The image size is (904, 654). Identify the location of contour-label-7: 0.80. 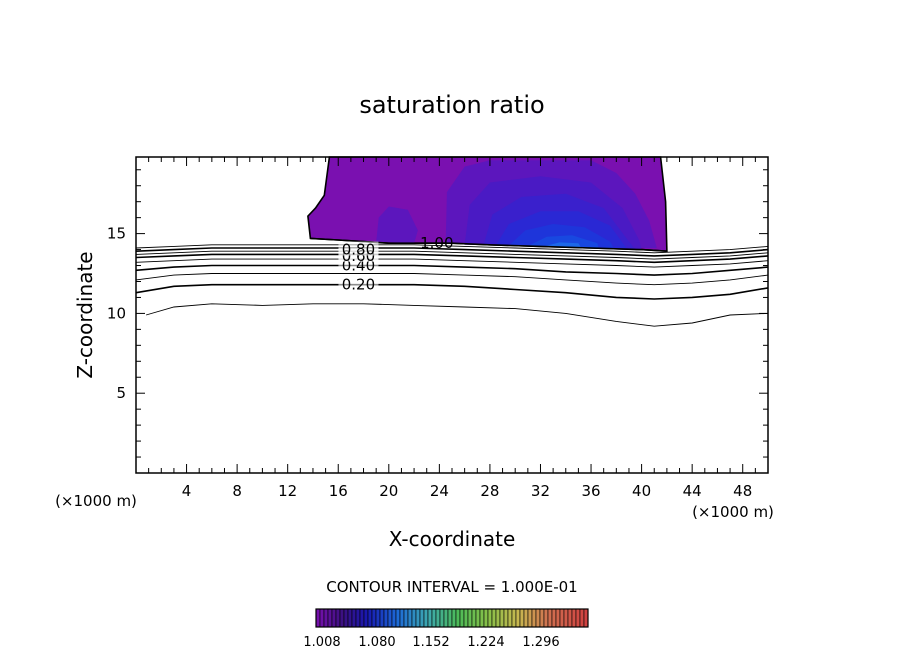
(358, 250).